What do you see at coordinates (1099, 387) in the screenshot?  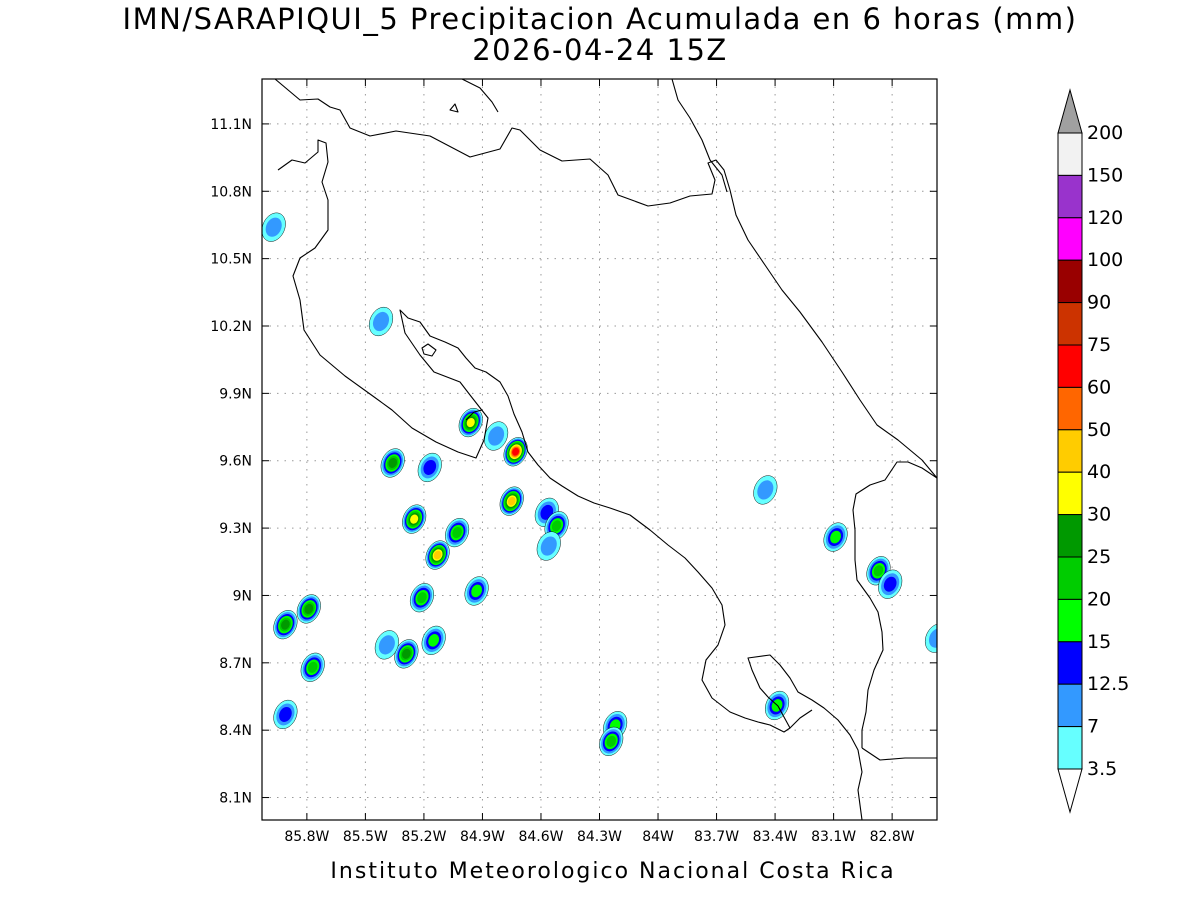 I see `colorbar-label: 60` at bounding box center [1099, 387].